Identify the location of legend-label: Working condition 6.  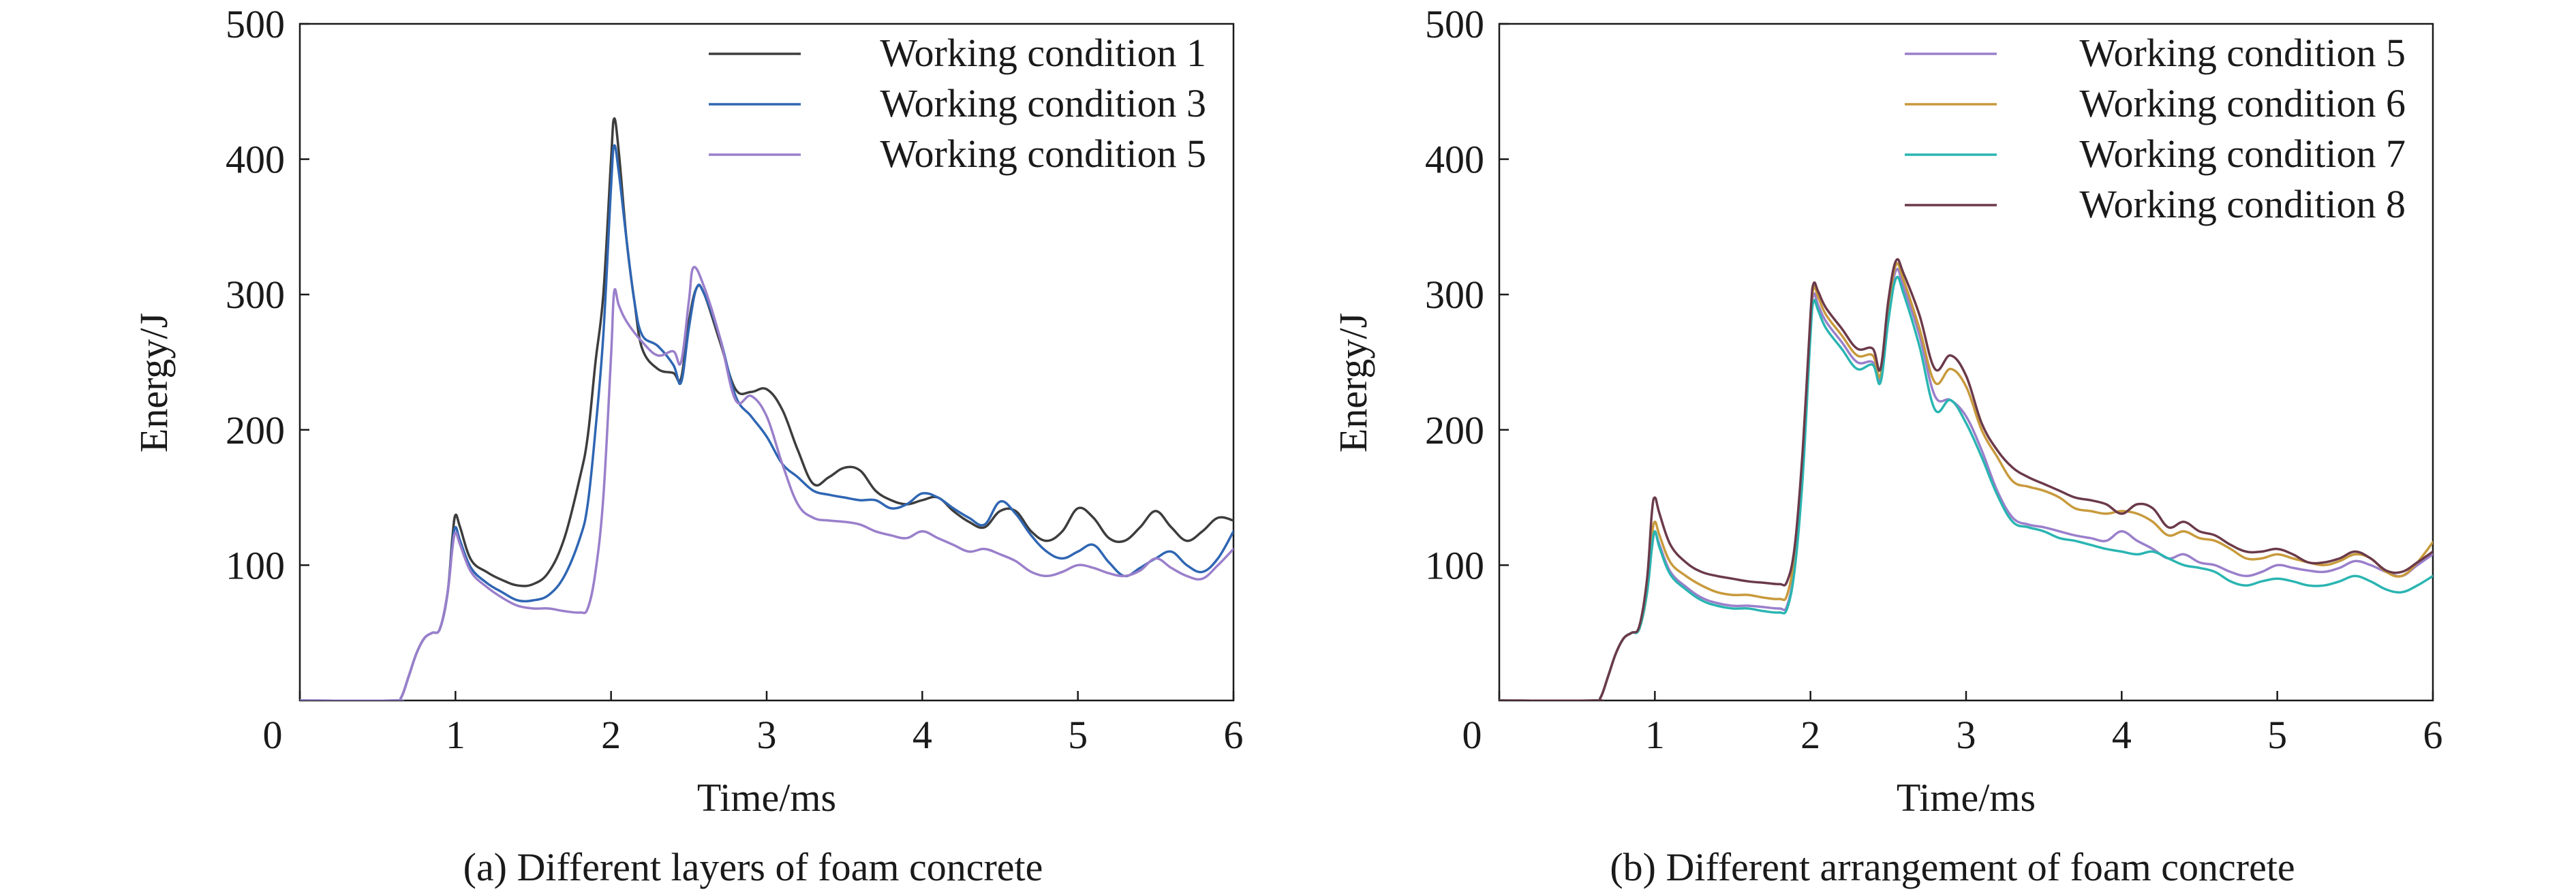
(2242, 103).